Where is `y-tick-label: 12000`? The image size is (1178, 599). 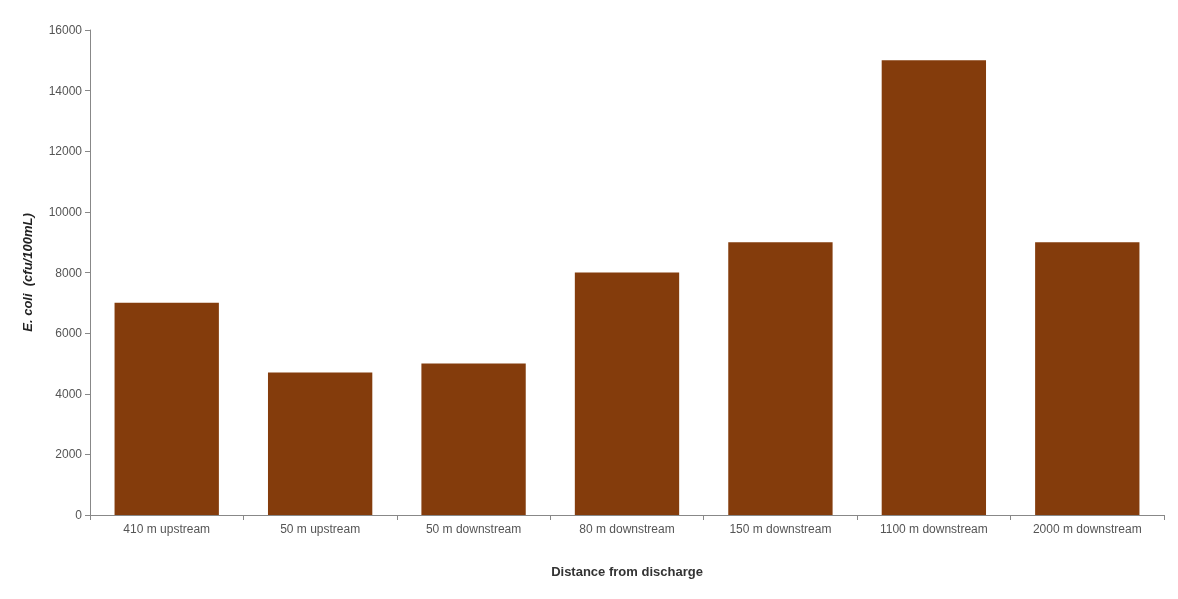
y-tick-label: 12000 is located at coordinates (65, 151).